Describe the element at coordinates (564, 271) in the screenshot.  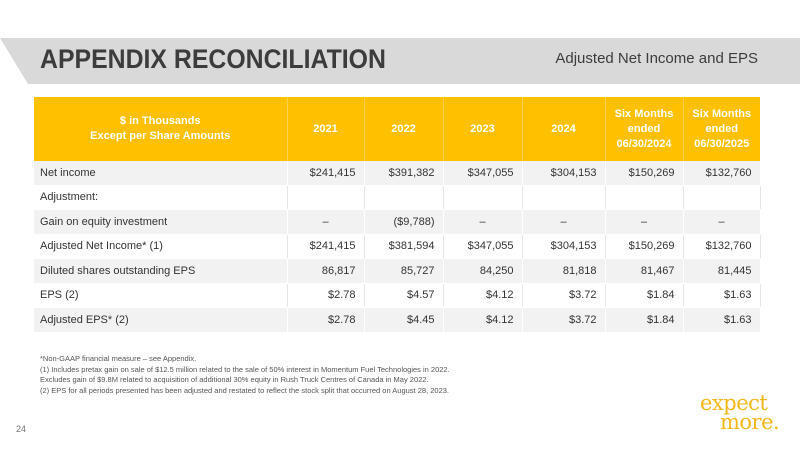
I see `table-cell: 81,818` at that location.